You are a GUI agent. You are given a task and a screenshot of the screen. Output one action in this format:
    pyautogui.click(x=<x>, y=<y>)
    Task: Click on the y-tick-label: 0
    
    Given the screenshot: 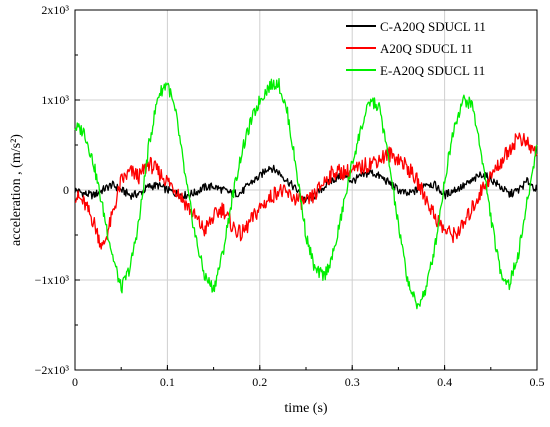 What is the action you would take?
    pyautogui.click(x=66, y=190)
    